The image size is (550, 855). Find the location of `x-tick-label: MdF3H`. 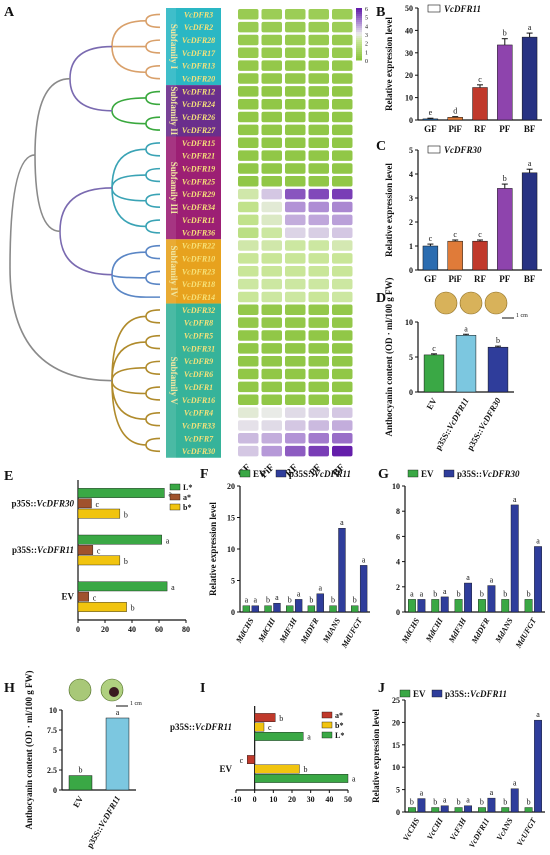

x-tick-label: MdF3H is located at coordinates (457, 630).